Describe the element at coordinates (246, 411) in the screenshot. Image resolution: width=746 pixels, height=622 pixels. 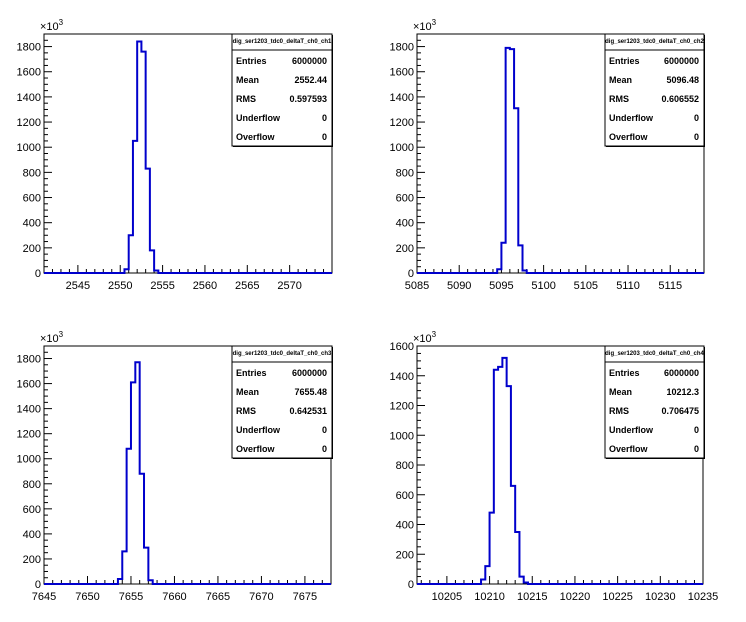
I see `stats-label: RMS` at that location.